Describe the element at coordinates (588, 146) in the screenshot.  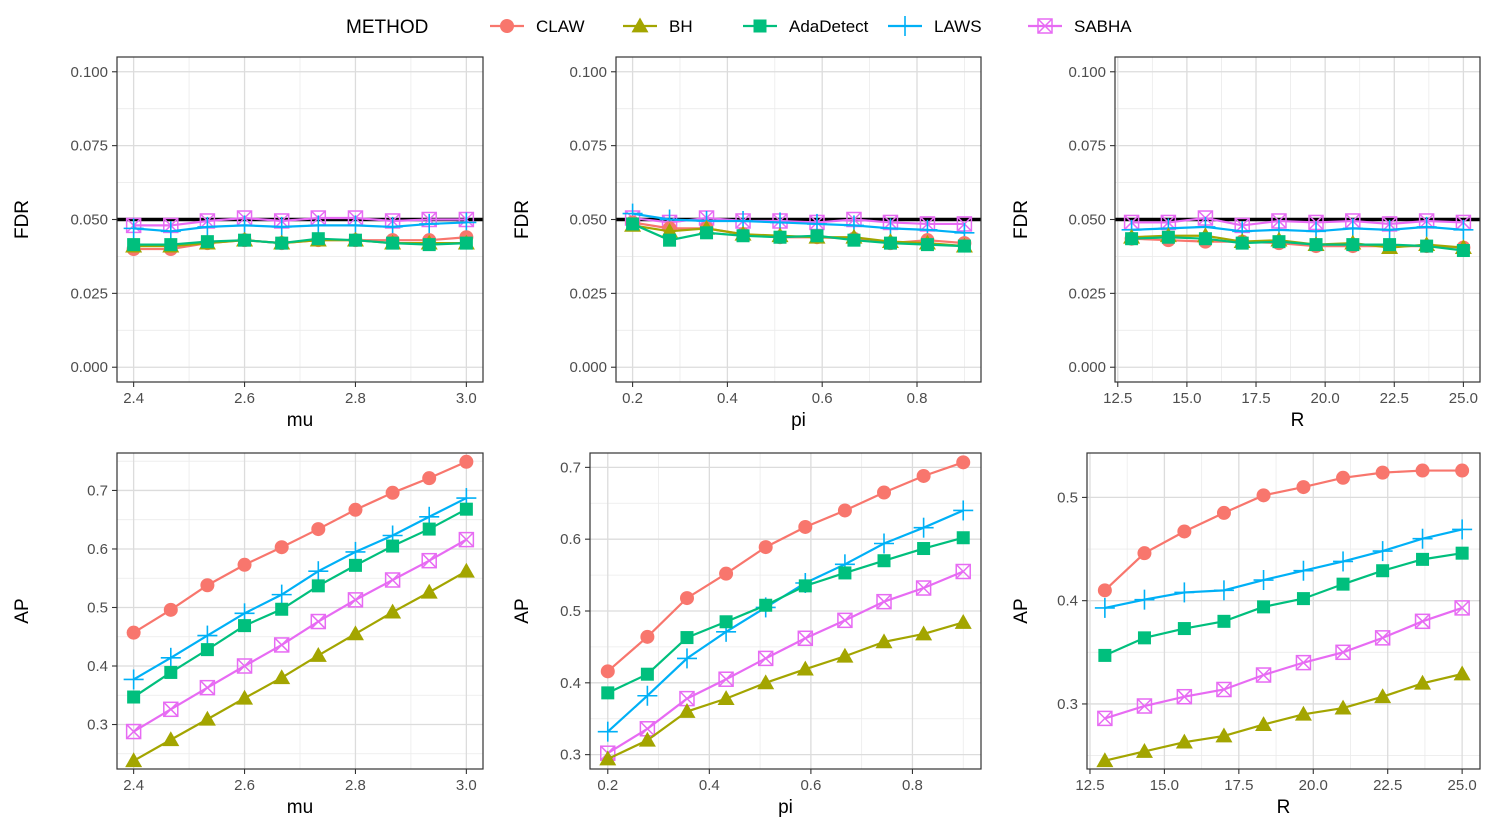
I see `y-tick-label: 0.075` at that location.